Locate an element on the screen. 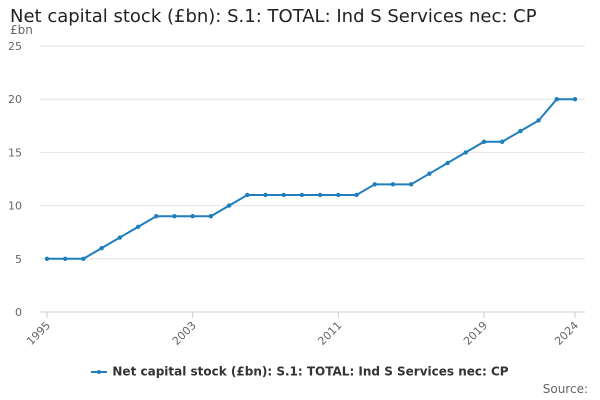 The width and height of the screenshot is (600, 400). x-tick-label: 2024 is located at coordinates (566, 333).